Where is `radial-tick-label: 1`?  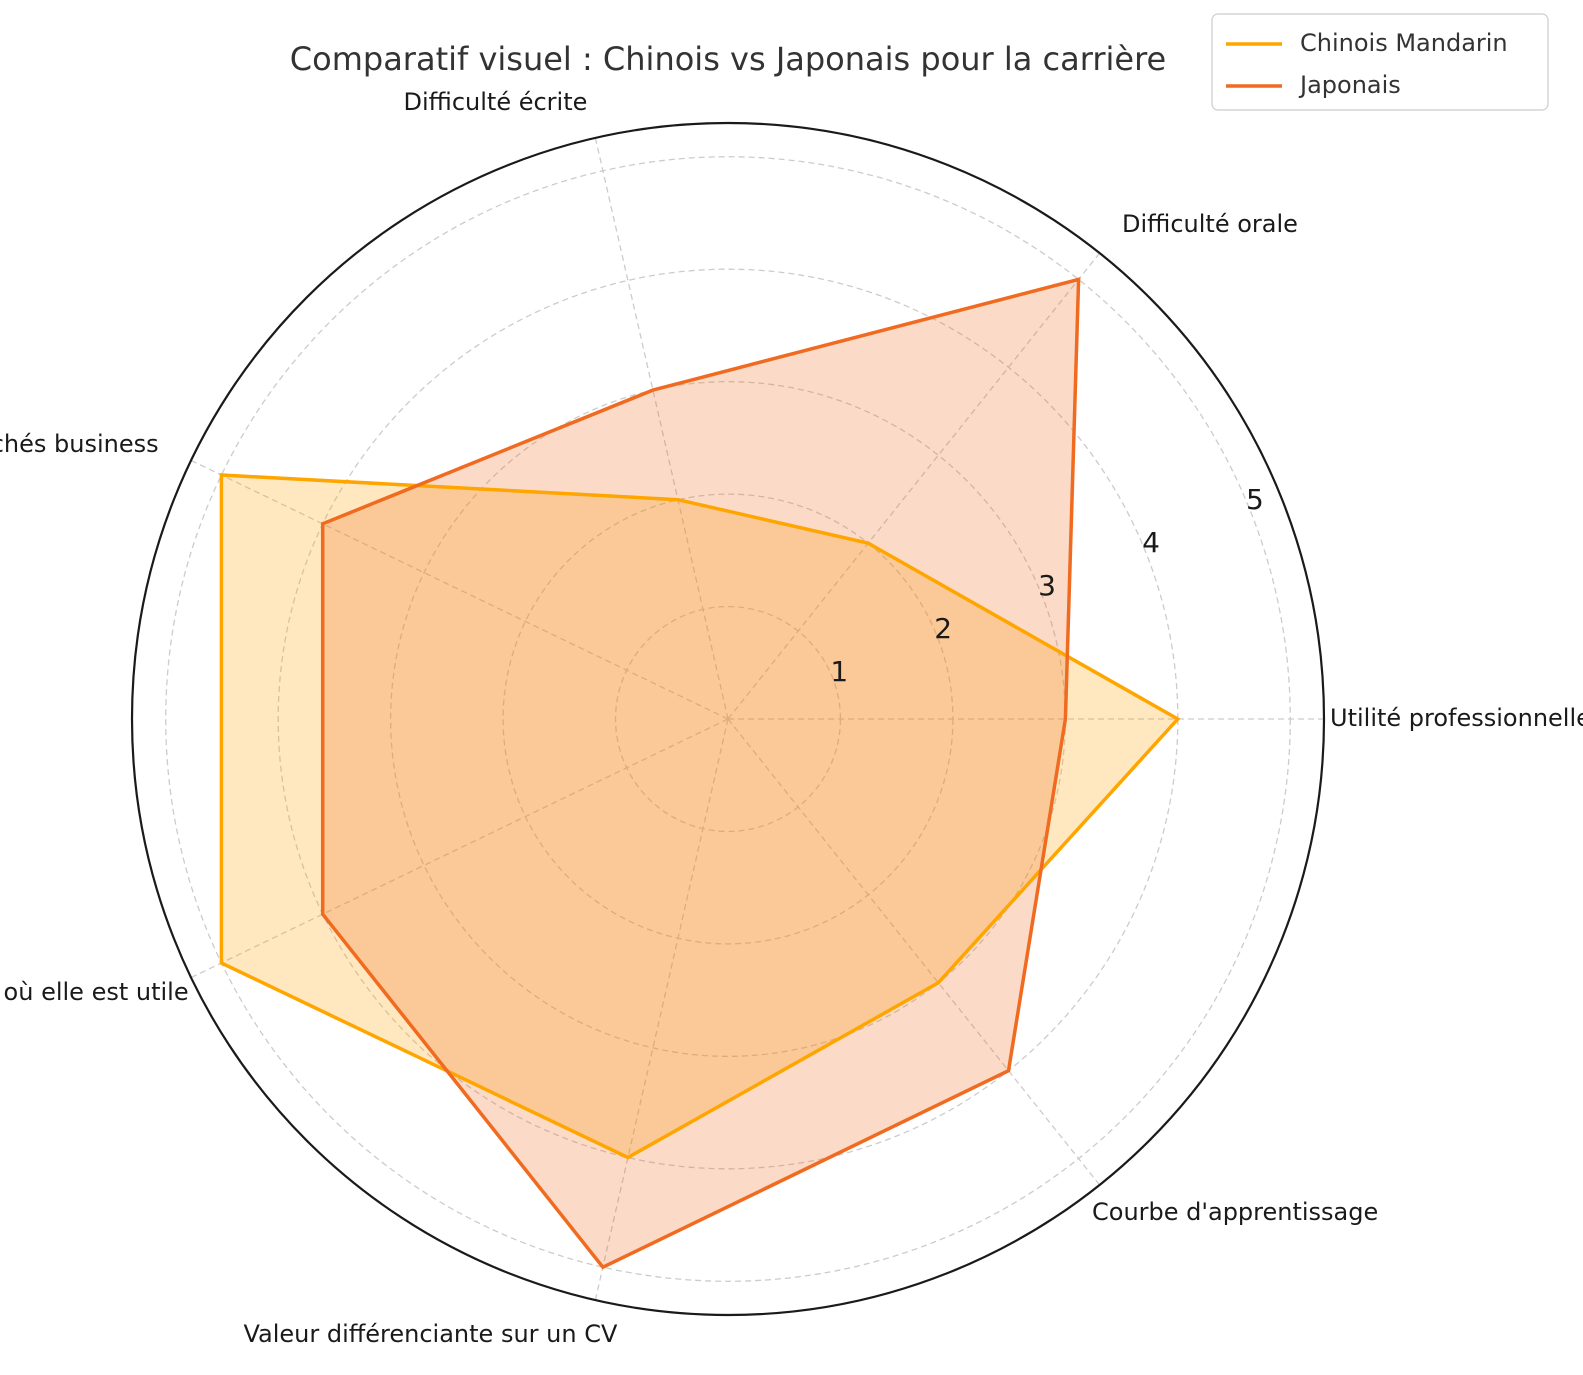 radial-tick-label: 1 is located at coordinates (839, 671).